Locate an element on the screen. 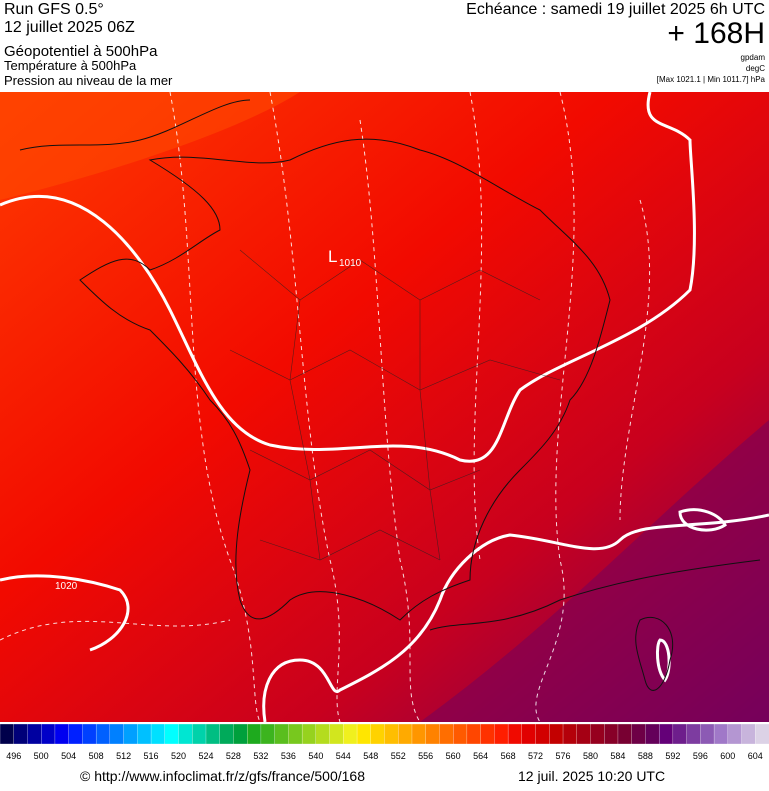 This screenshot has height=791, width=769. warm-area is located at coordinates (150, 146).